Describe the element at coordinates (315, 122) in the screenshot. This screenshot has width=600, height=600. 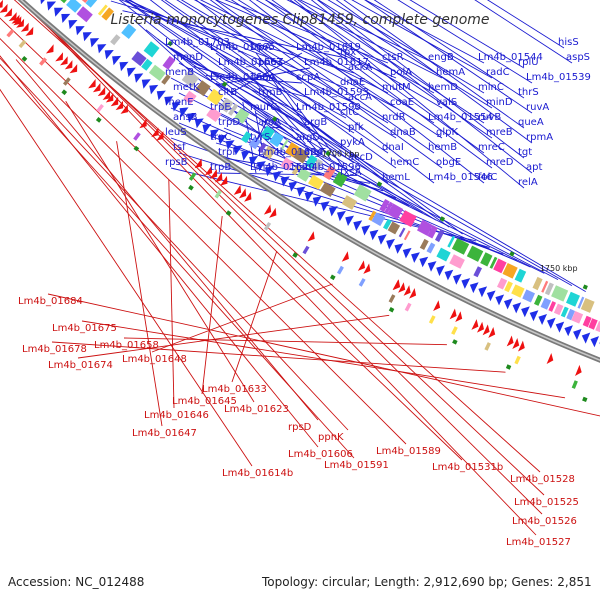
I see `plus-strand-gene-label: argB` at that location.